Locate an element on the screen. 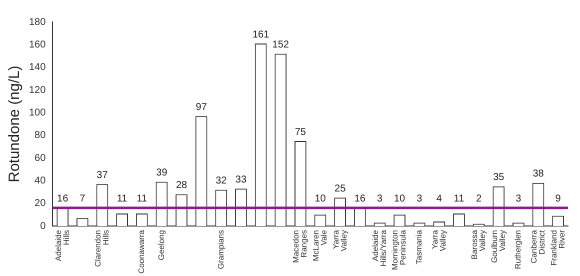 This screenshot has width=580, height=276. data-label: 75 is located at coordinates (300, 132).